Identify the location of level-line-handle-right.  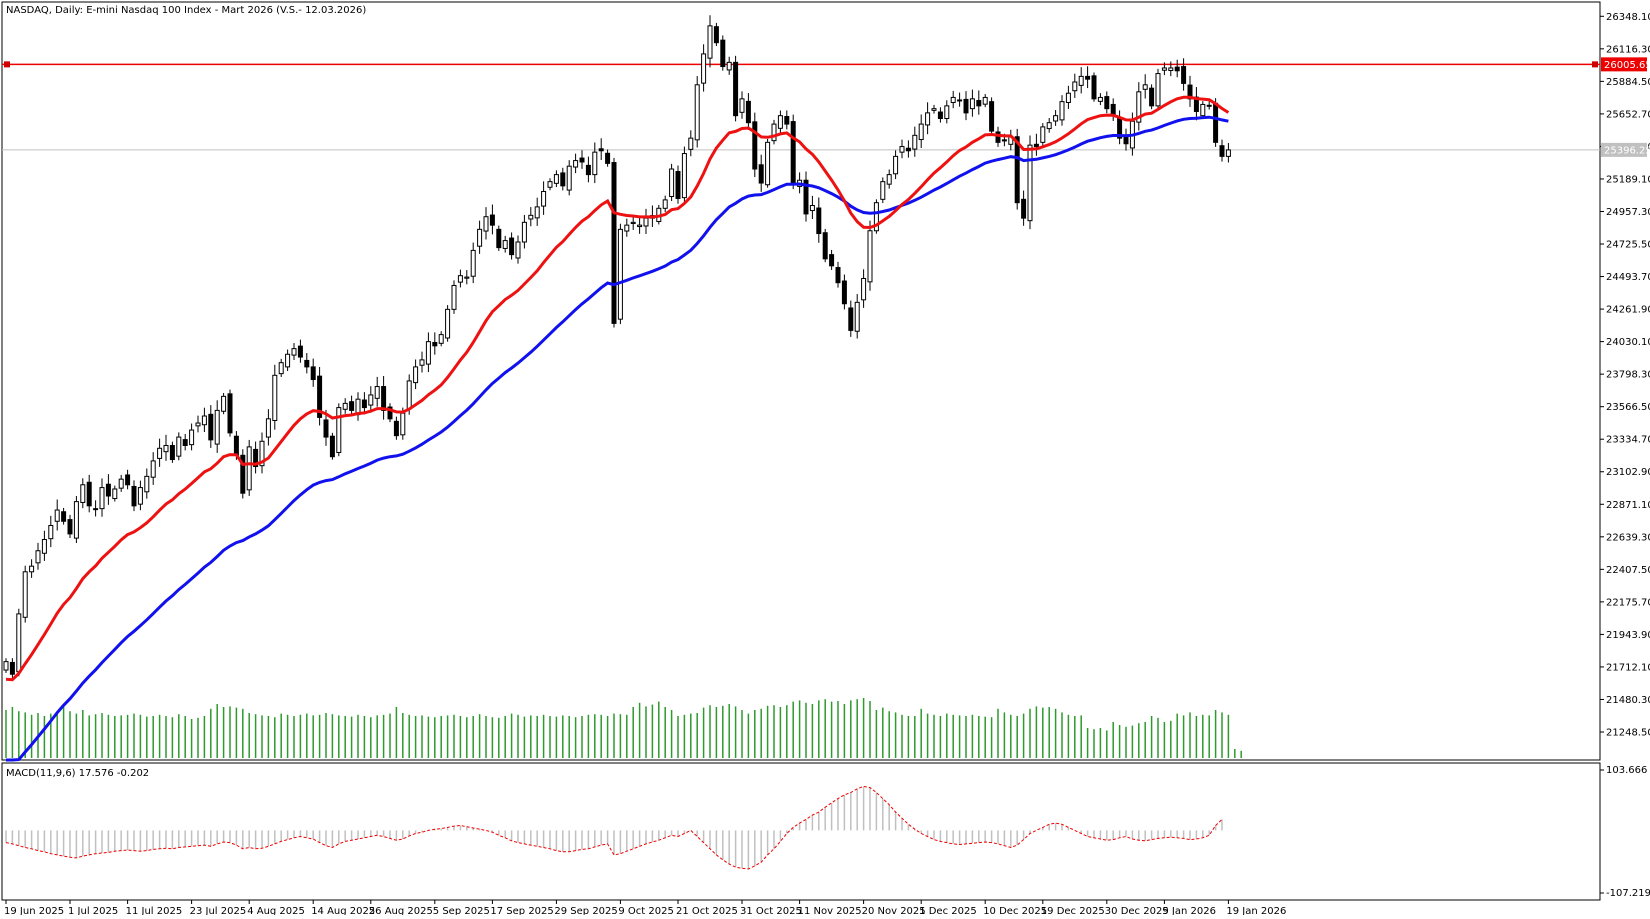
(1595, 64).